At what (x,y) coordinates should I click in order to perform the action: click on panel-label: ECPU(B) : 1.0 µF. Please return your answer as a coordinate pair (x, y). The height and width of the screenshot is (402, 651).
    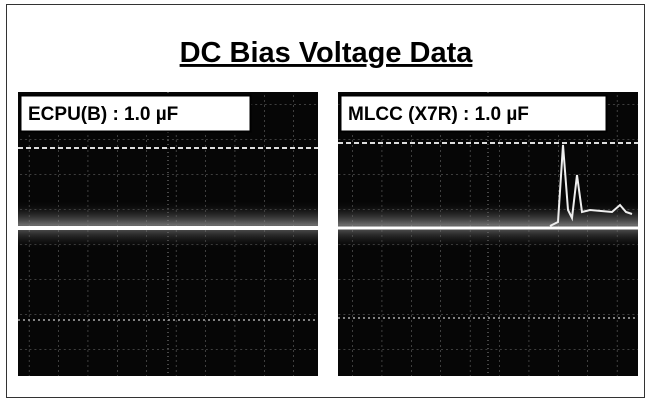
    Looking at the image, I should click on (103, 114).